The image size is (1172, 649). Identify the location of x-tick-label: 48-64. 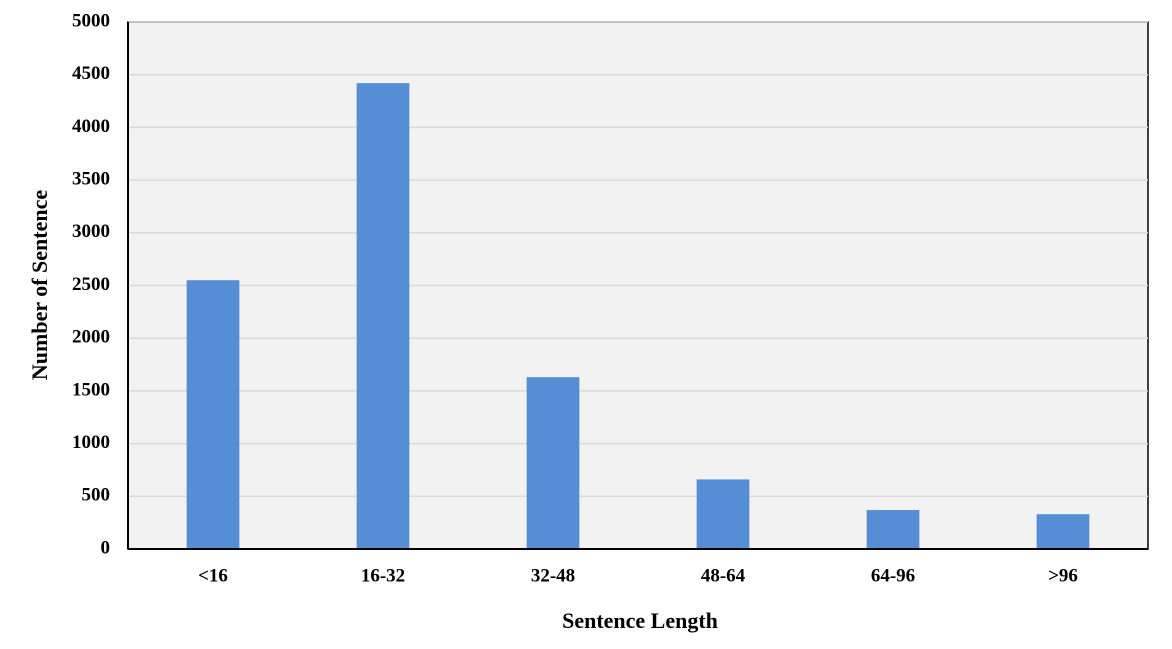
(723, 575).